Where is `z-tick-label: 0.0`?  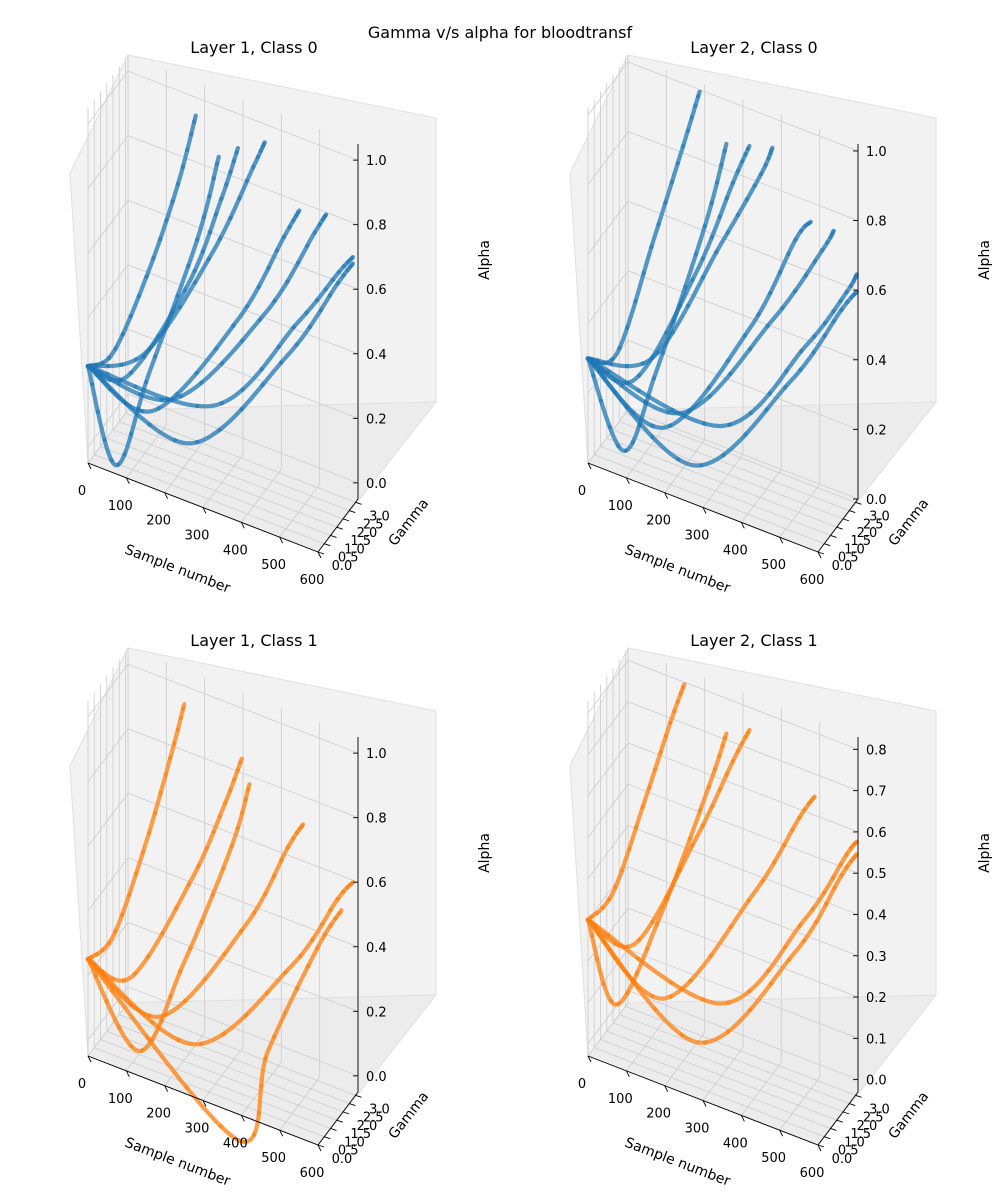 z-tick-label: 0.0 is located at coordinates (376, 484).